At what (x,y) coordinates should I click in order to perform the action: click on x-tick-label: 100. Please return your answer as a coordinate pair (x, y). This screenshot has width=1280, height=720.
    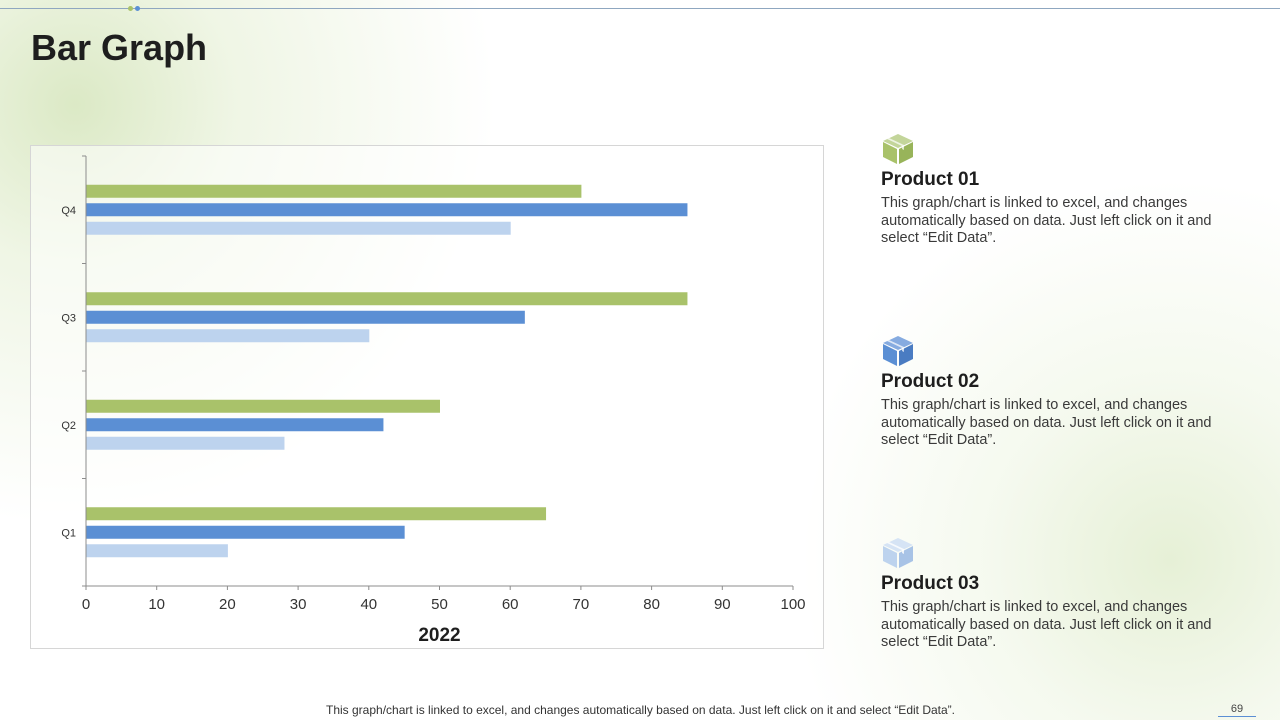
    Looking at the image, I should click on (792, 604).